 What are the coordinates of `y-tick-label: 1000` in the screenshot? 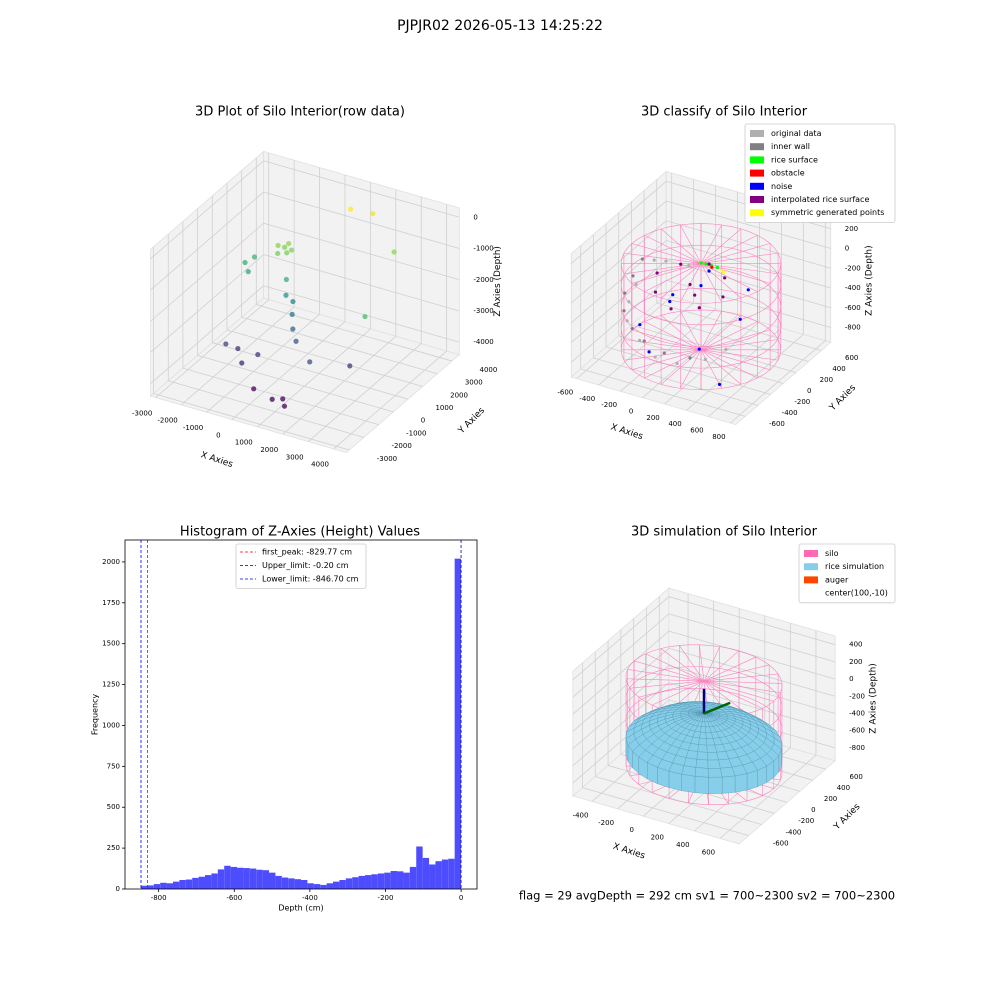 It's located at (444, 408).